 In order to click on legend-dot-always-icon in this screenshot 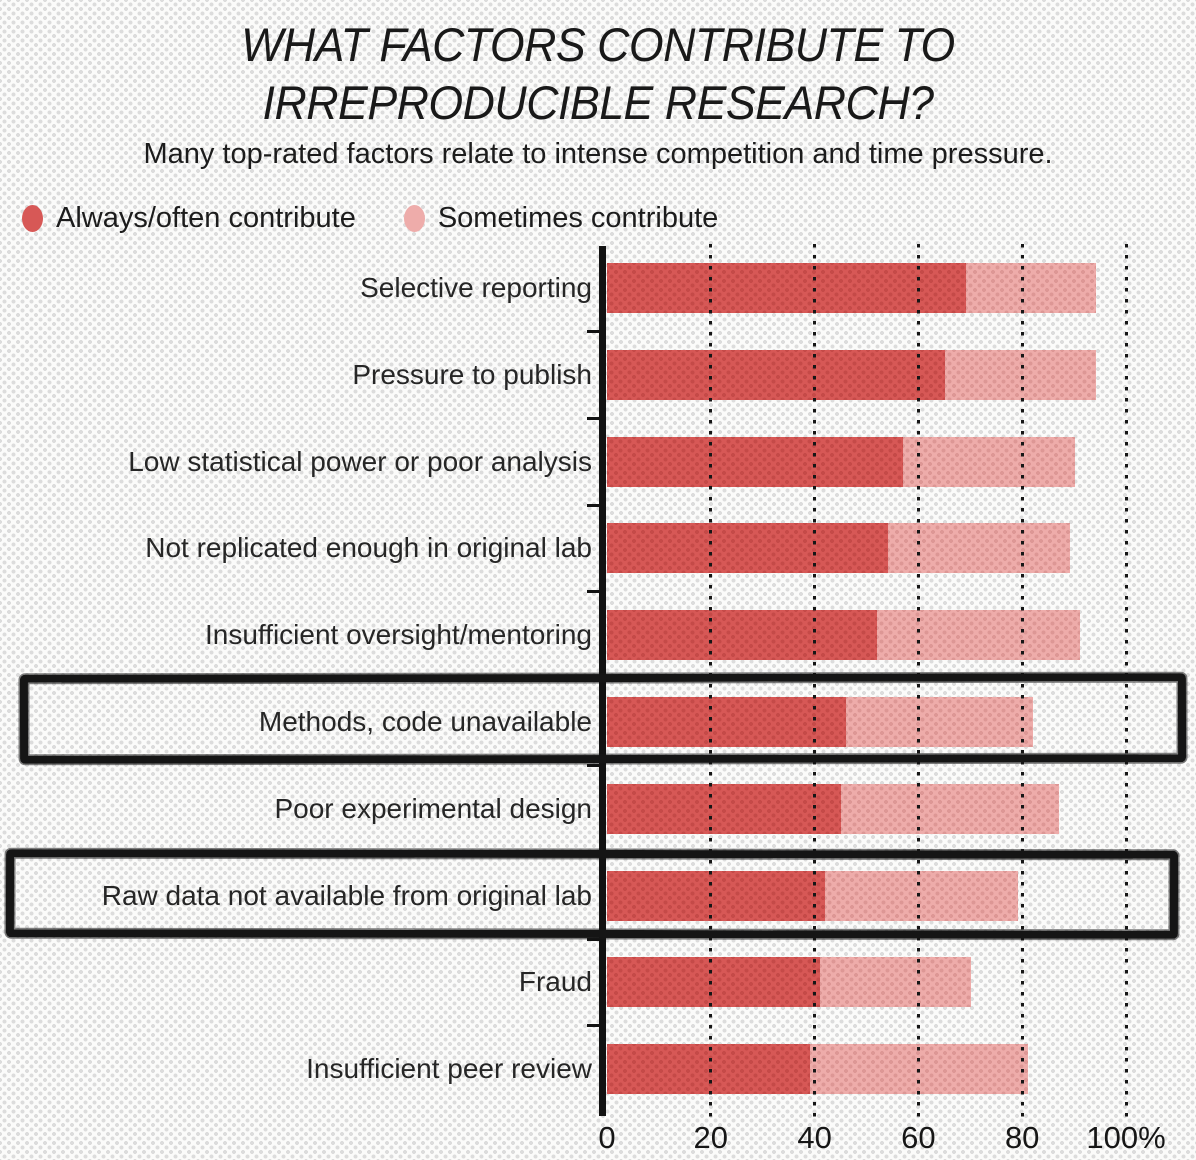, I will do `click(32, 218)`.